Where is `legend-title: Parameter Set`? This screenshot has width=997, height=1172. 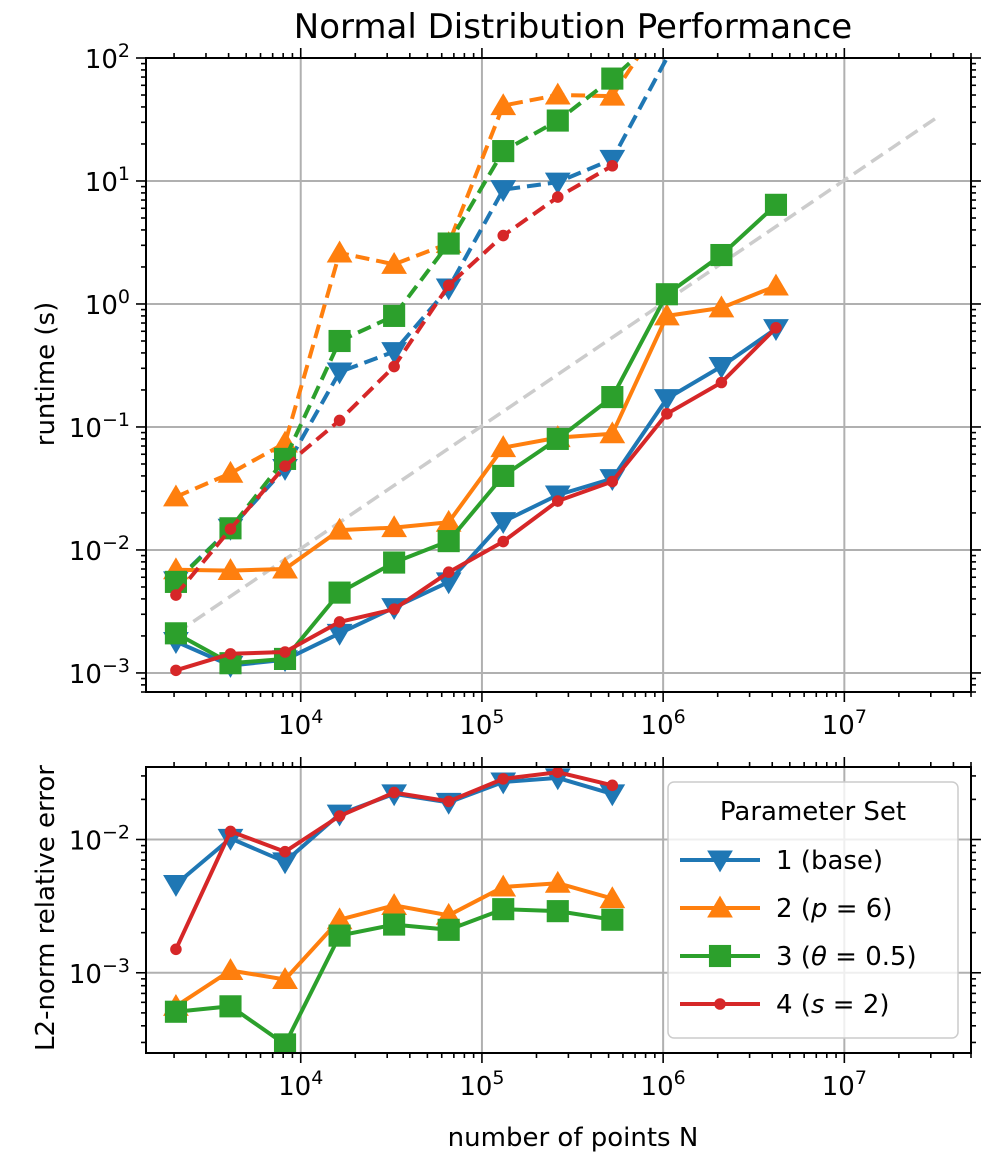
legend-title: Parameter Set is located at coordinates (813, 812).